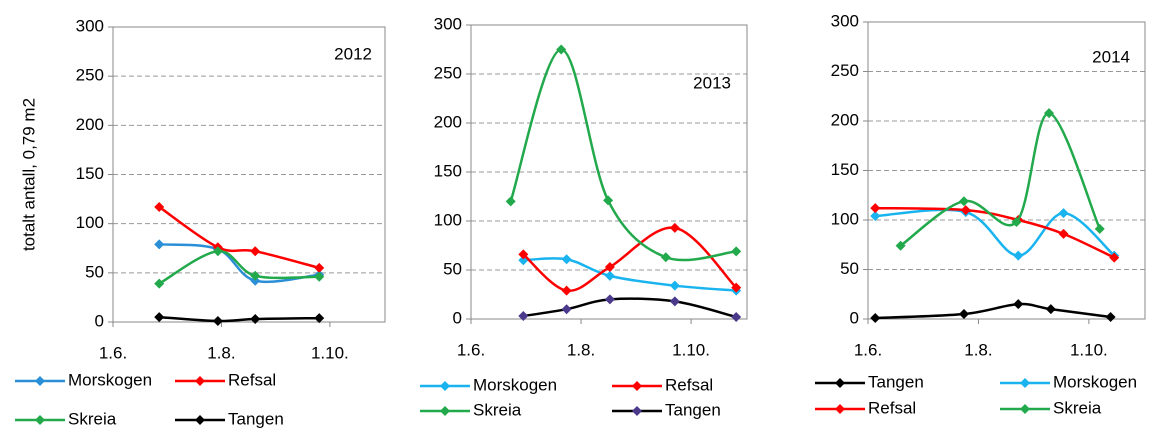  Describe the element at coordinates (28, 174) in the screenshot. I see `y-axis-label: totalt antall, 0,79 m2` at that location.